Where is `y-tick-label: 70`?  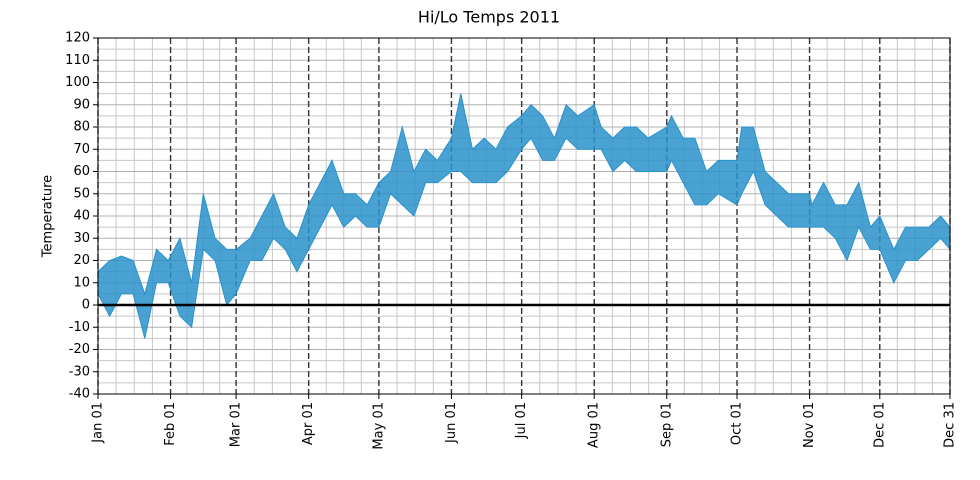 y-tick-label: 70 is located at coordinates (81, 149).